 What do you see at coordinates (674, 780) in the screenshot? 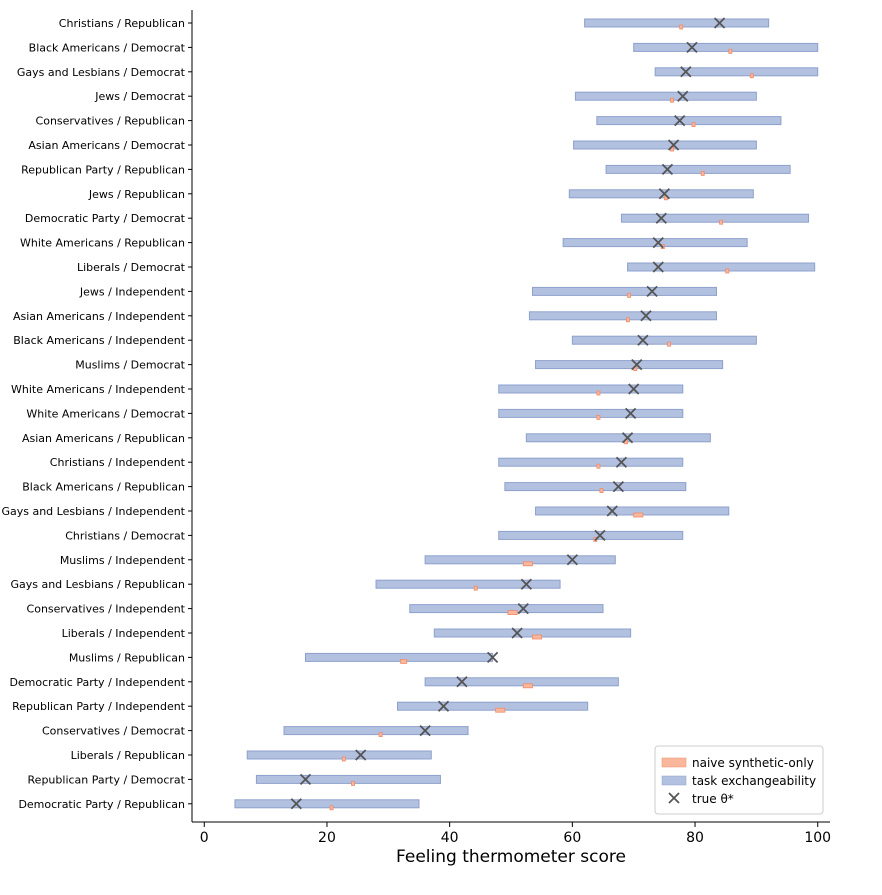
I see `legend-swatch-task` at bounding box center [674, 780].